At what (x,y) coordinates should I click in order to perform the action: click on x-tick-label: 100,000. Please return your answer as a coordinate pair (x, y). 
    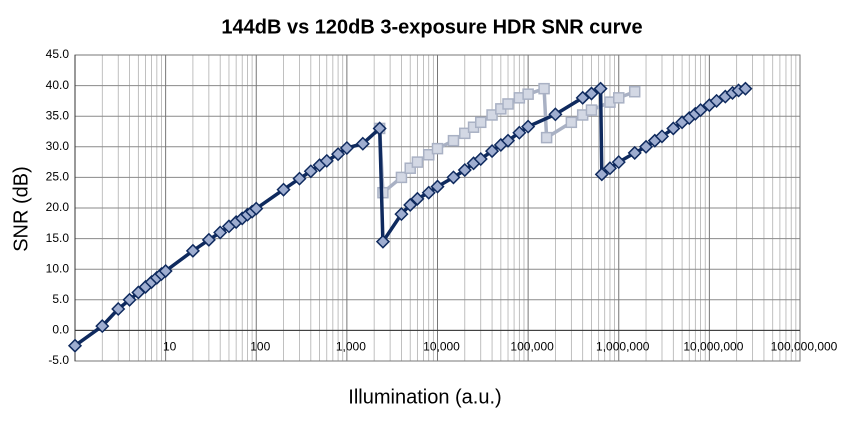
    Looking at the image, I should click on (532, 347).